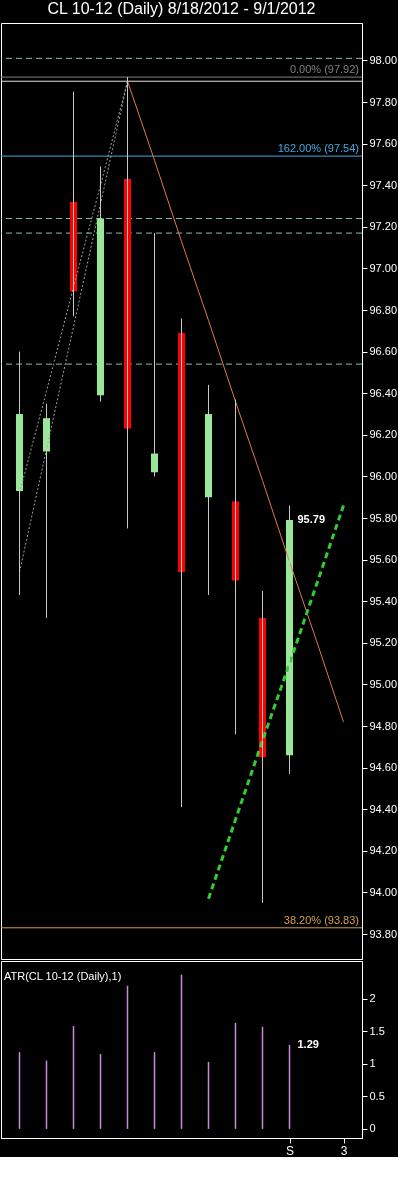 Image resolution: width=408 pixels, height=1186 pixels. What do you see at coordinates (383, 808) in the screenshot?
I see `y-tick-label: 94.40` at bounding box center [383, 808].